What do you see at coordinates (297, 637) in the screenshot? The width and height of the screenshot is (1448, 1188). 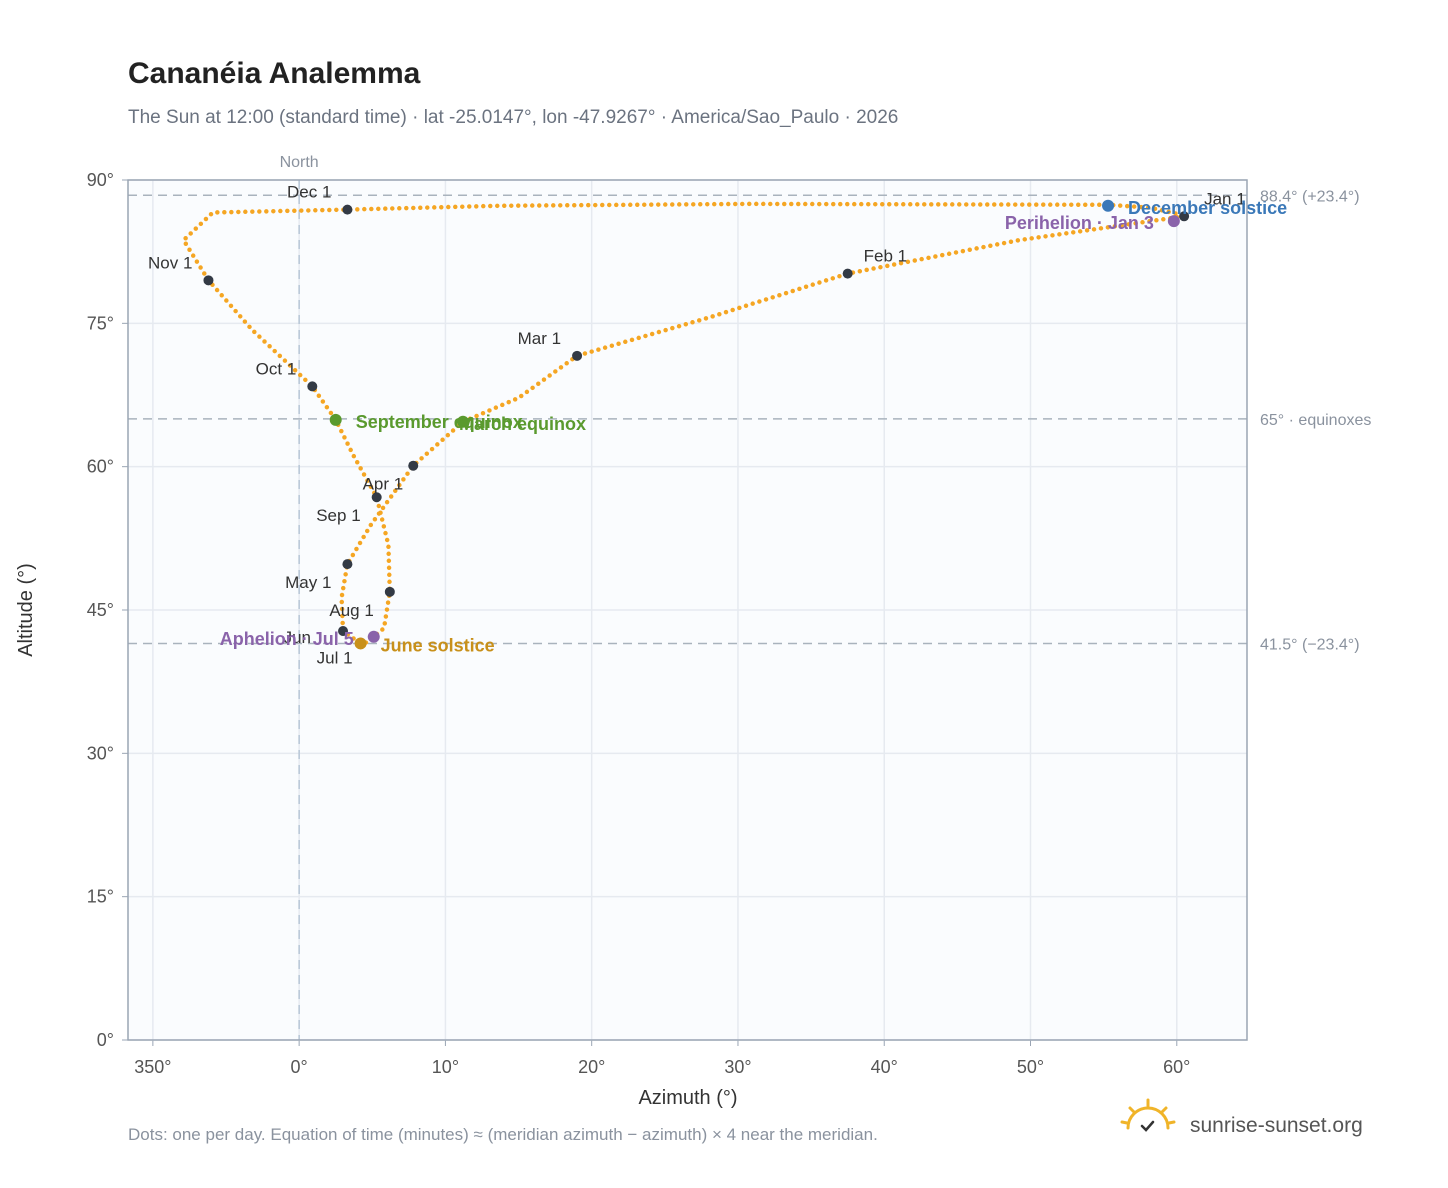 I see `month-label: Jun` at bounding box center [297, 637].